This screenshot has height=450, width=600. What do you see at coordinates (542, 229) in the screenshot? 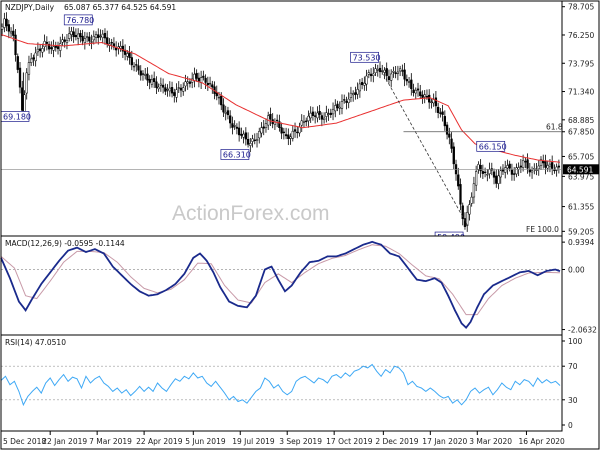
I see `fe-100-label: FE 100.0` at bounding box center [542, 229].